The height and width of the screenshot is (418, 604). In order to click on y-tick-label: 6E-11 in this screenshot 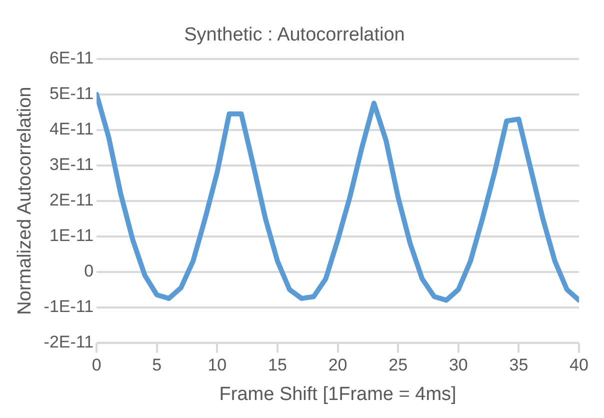, I will do `click(71, 58)`.